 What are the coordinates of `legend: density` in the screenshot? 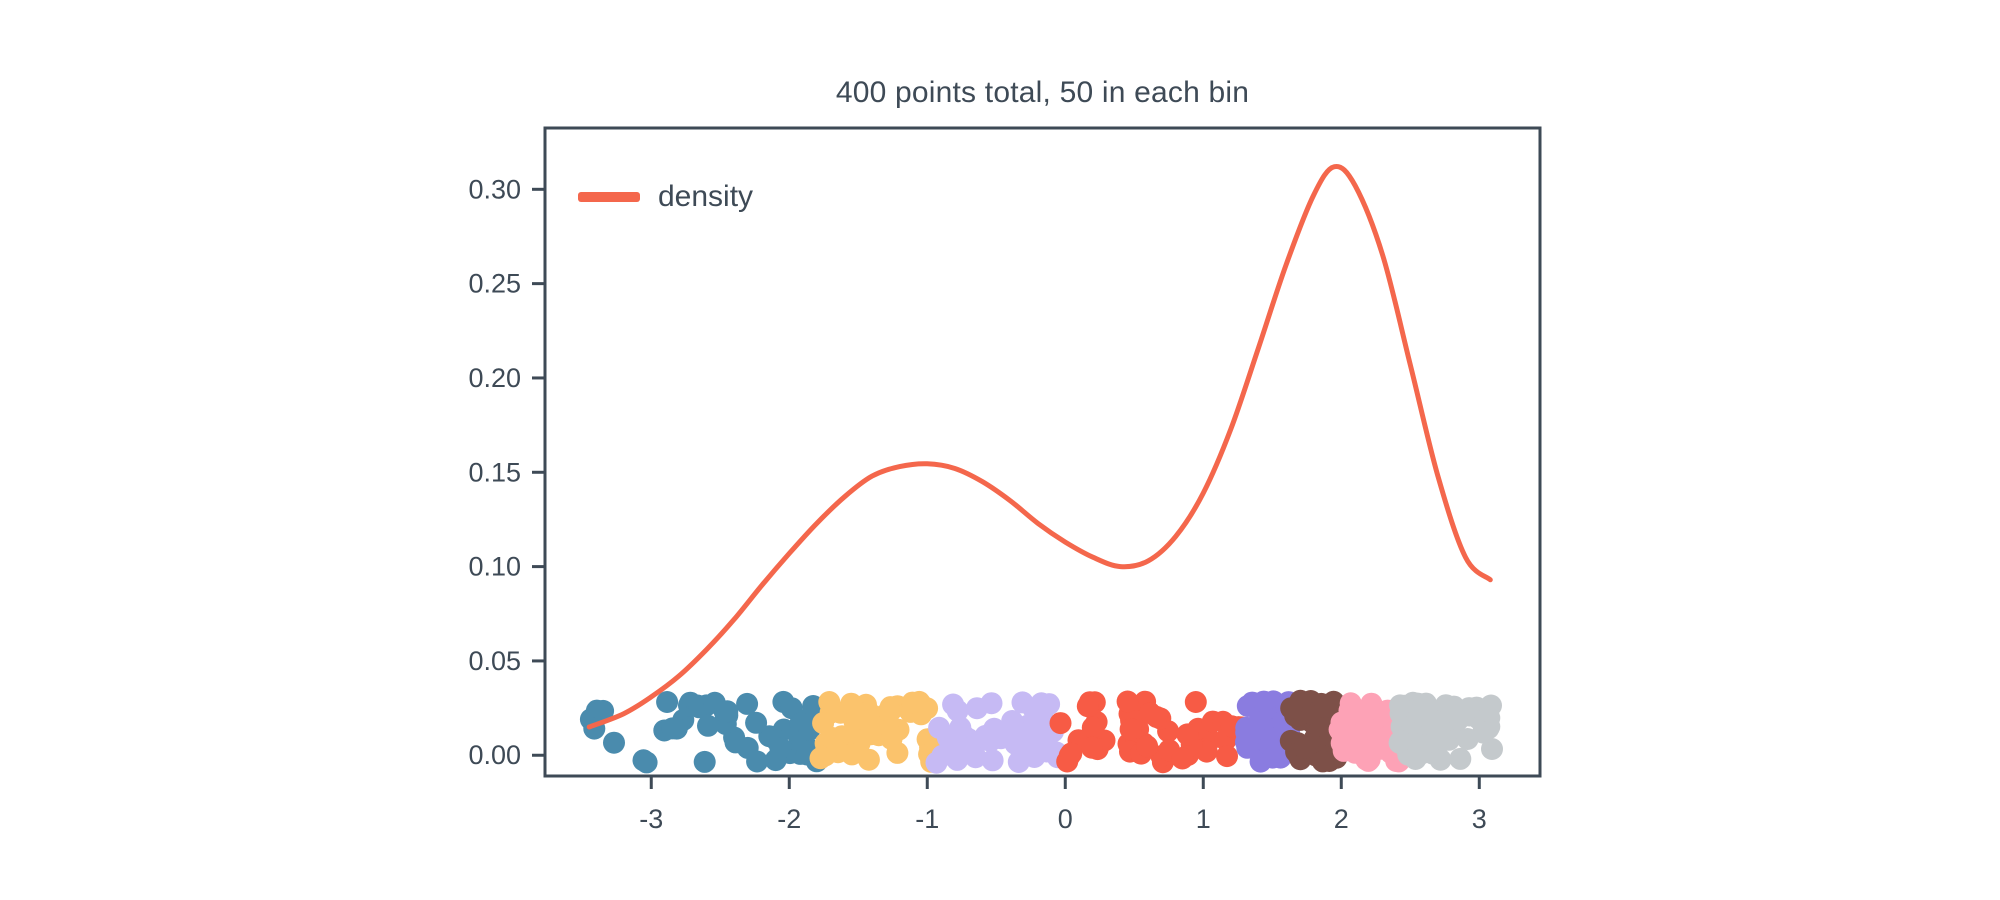 It's located at (665, 197).